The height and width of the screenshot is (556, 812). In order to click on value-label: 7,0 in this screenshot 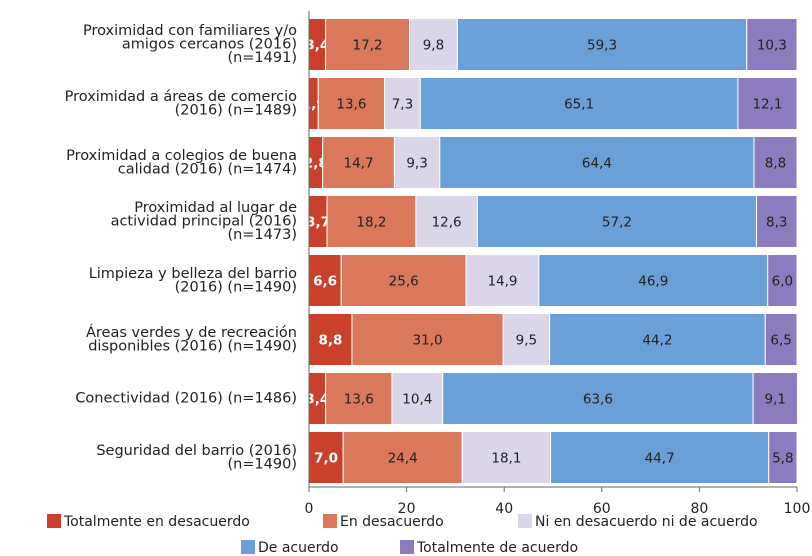, I will do `click(326, 459)`.